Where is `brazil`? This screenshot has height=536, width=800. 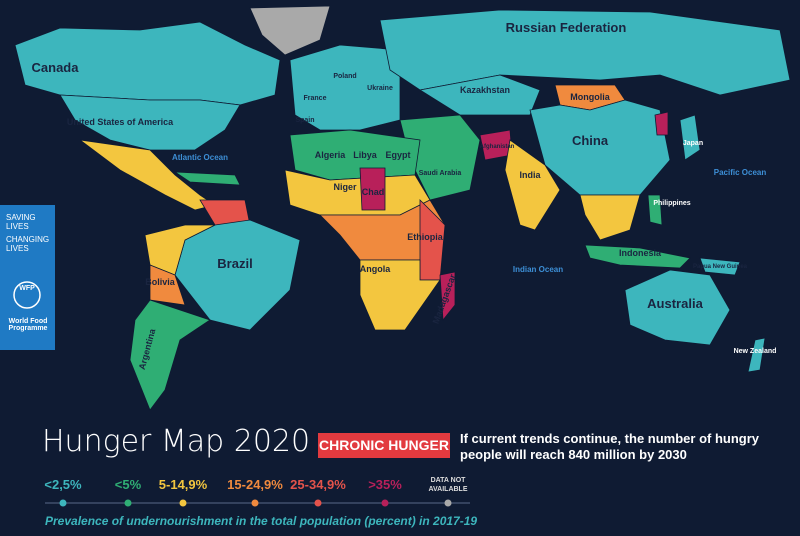 brazil is located at coordinates (237, 275).